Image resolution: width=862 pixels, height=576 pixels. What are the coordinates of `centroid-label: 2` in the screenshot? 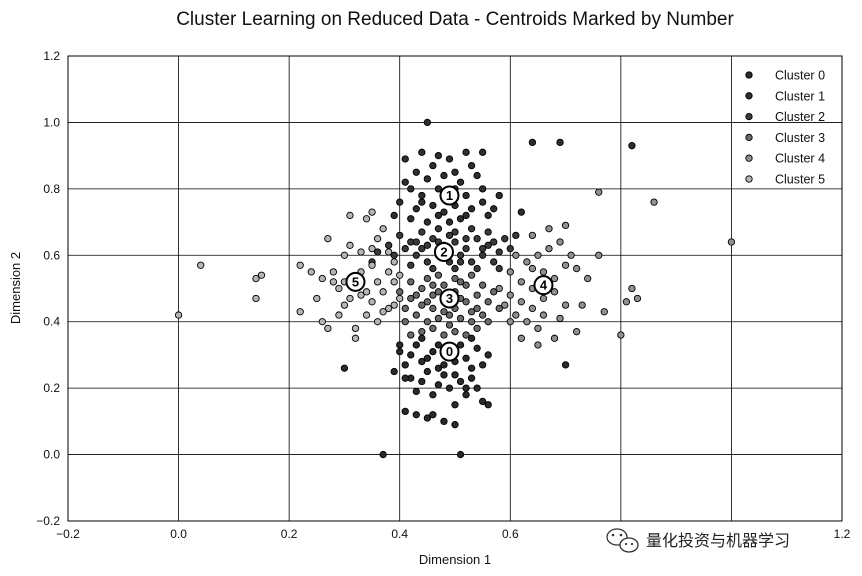 It's located at (443, 251).